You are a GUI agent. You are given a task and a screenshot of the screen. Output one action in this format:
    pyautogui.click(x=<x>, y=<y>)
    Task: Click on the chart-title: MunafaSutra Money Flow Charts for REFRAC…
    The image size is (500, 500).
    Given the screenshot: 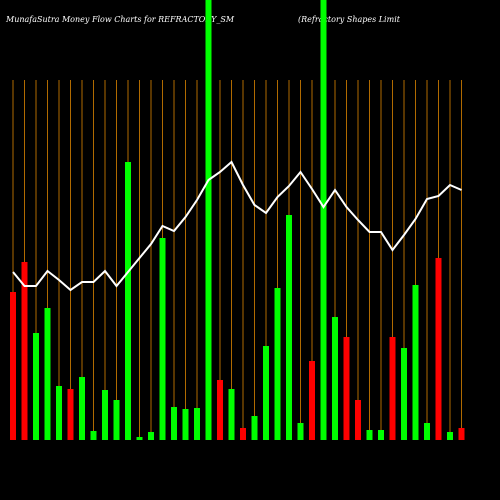 What is the action you would take?
    pyautogui.click(x=120, y=19)
    